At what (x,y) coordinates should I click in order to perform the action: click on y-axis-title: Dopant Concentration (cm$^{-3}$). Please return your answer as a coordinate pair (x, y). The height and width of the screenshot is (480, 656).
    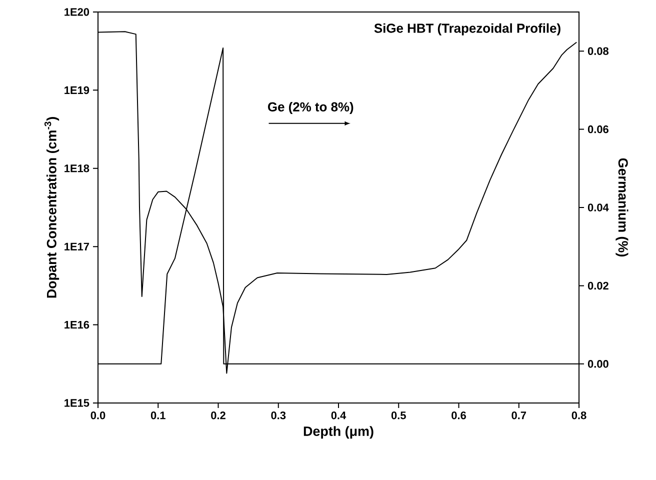
    Looking at the image, I should click on (52, 207).